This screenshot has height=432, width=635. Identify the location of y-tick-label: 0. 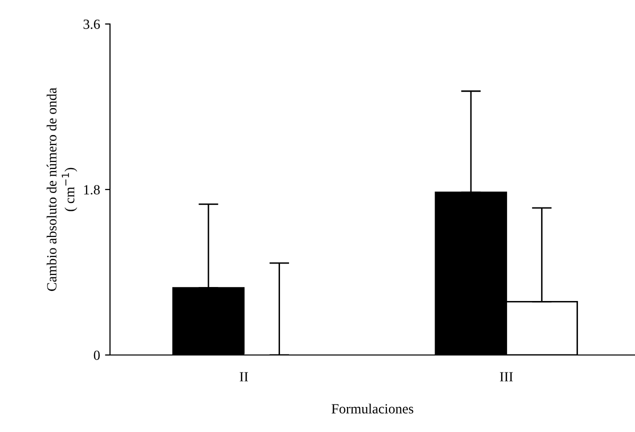
(97, 355).